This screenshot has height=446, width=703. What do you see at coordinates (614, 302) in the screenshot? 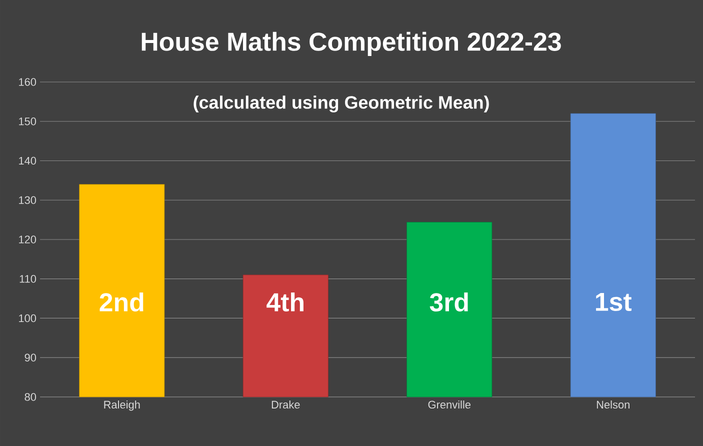
I see `annotation: 1st` at bounding box center [614, 302].